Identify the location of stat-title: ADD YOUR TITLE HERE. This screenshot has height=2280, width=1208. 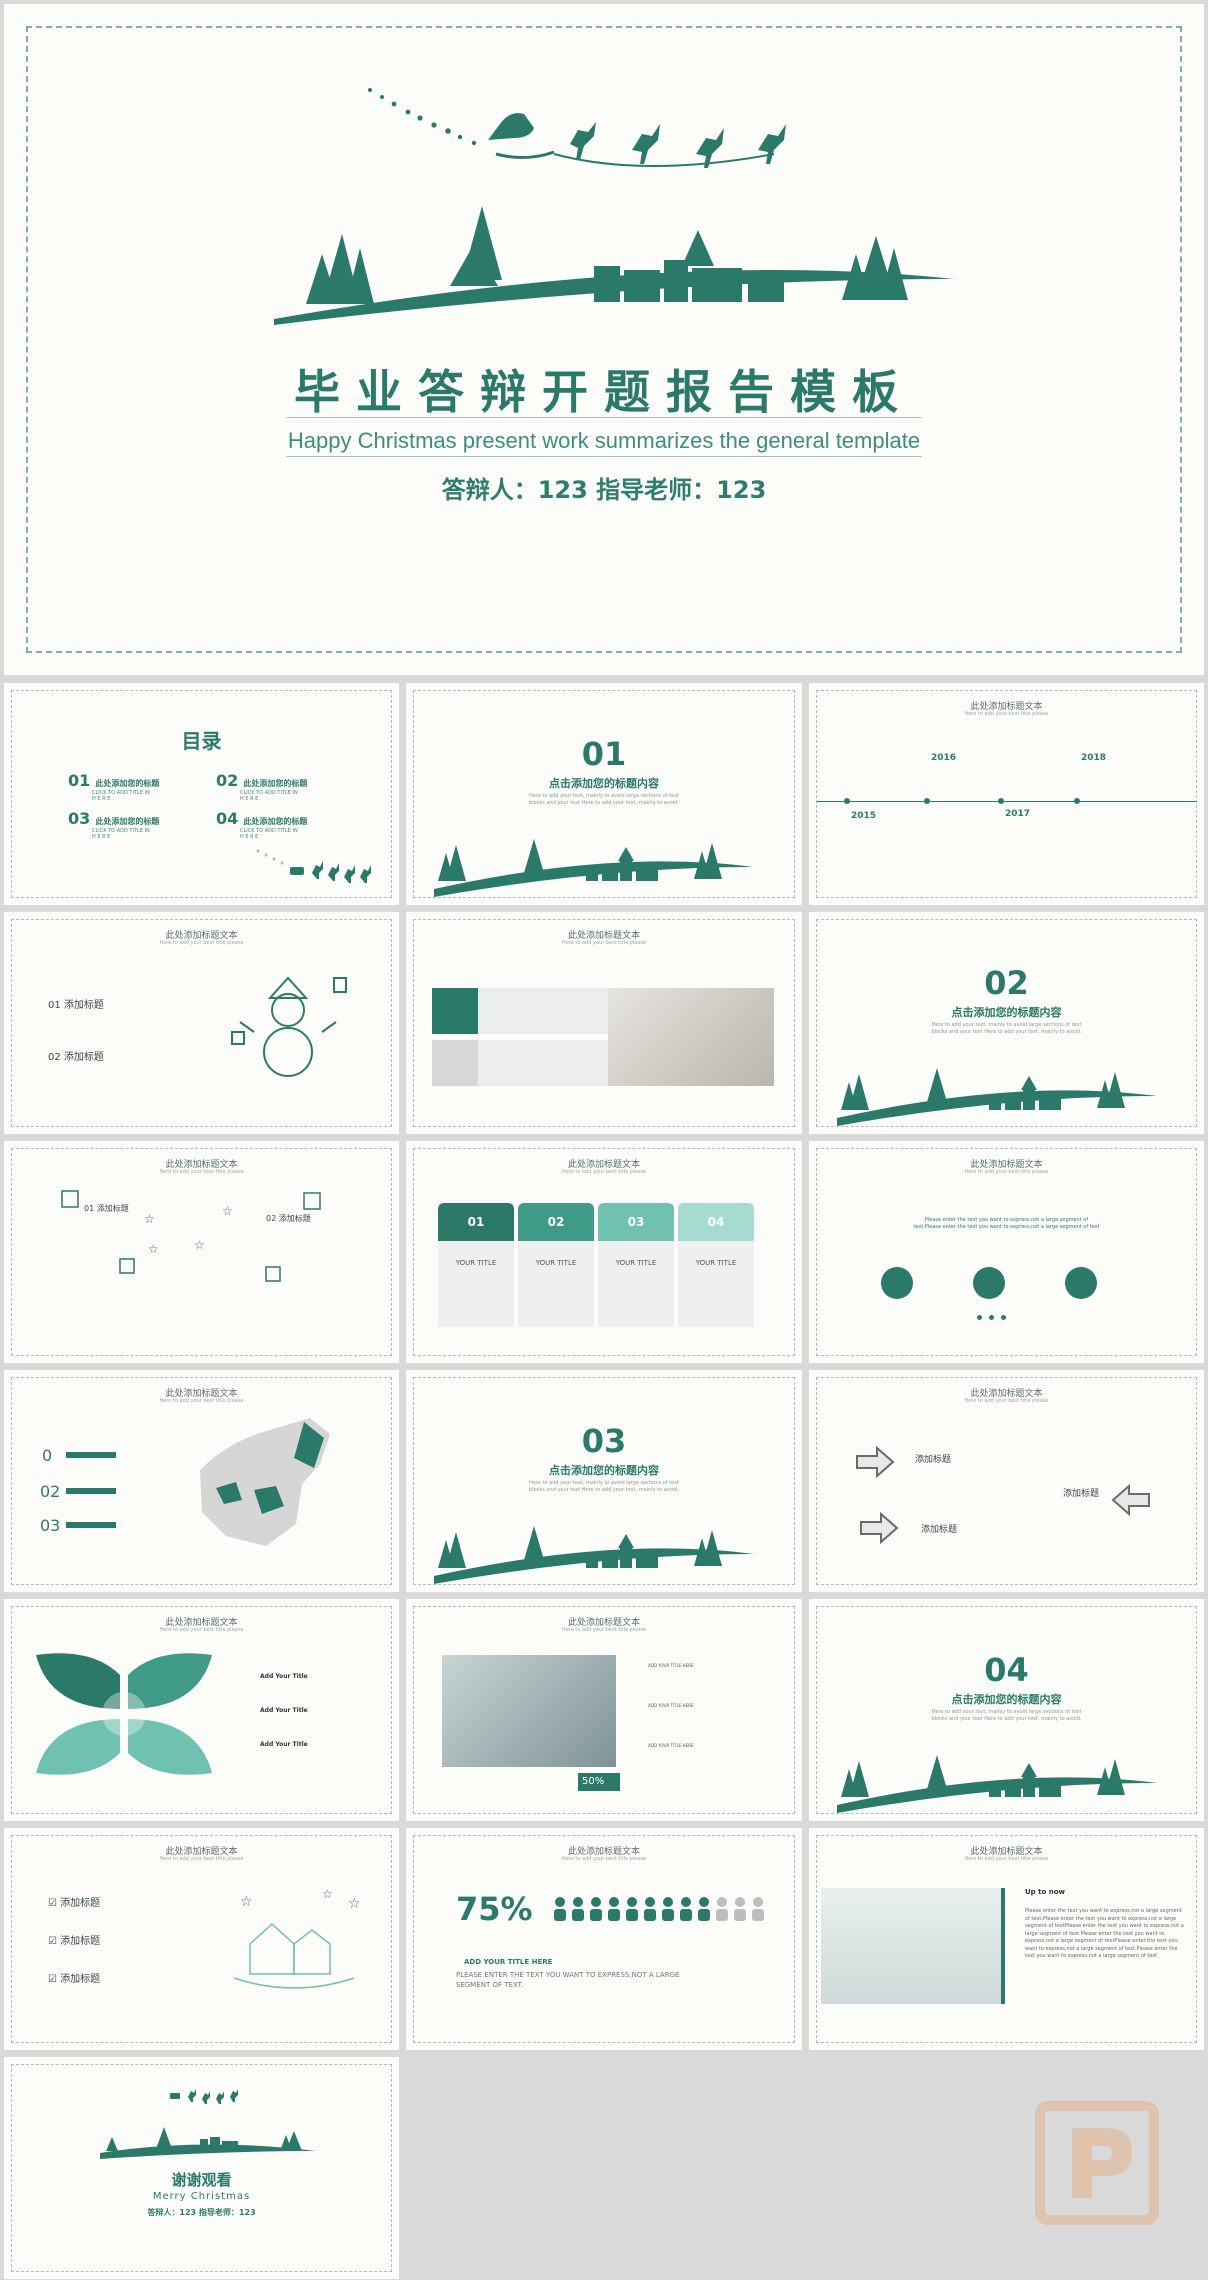
(508, 1962).